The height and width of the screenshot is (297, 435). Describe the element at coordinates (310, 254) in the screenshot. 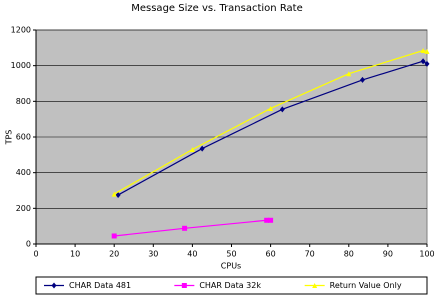

I see `x-tick-label: 70` at that location.